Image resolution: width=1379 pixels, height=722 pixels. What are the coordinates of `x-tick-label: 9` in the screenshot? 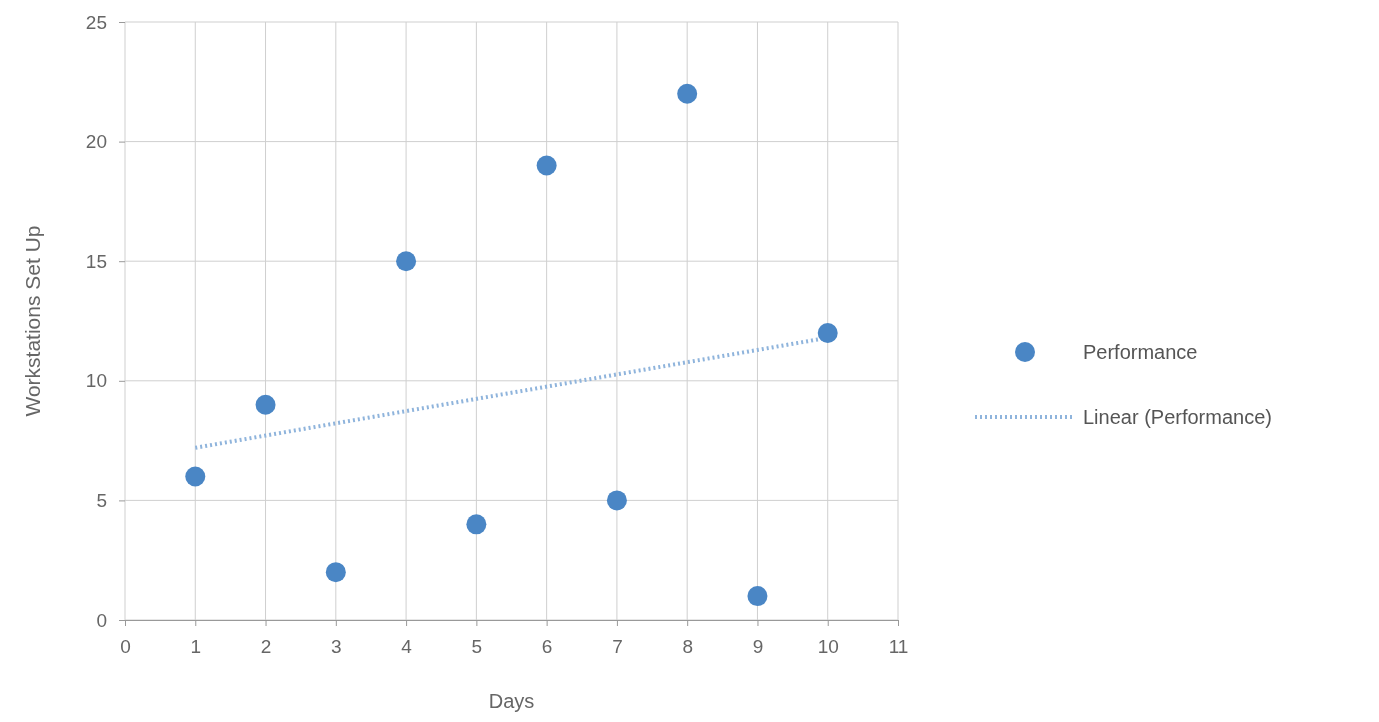 It's located at (758, 647).